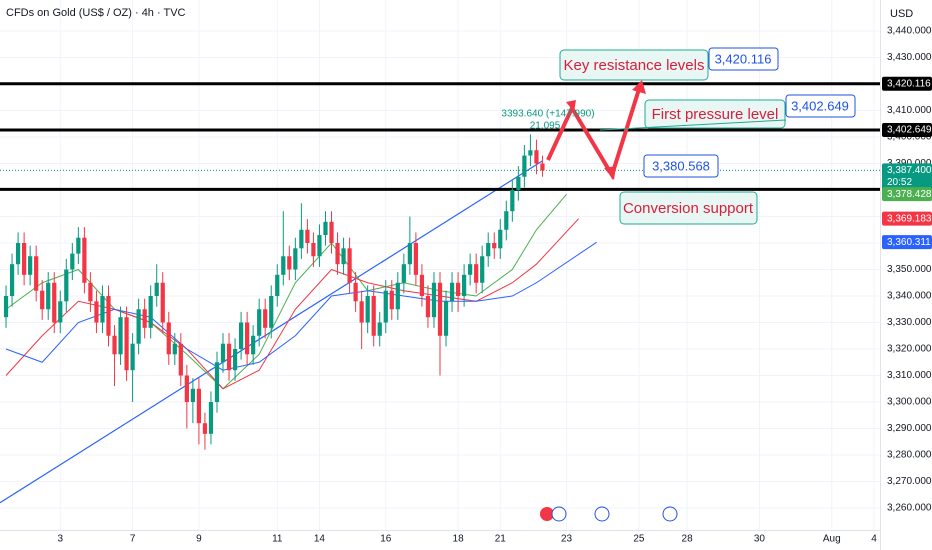 This screenshot has height=550, width=932. Describe the element at coordinates (459, 539) in the screenshot. I see `x-tick-label: 18` at that location.